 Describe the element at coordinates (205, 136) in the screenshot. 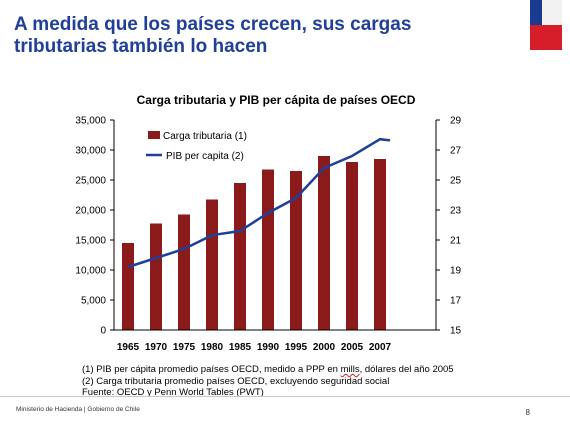

I see `legend-bar-label: Carga tributaria (1)` at that location.